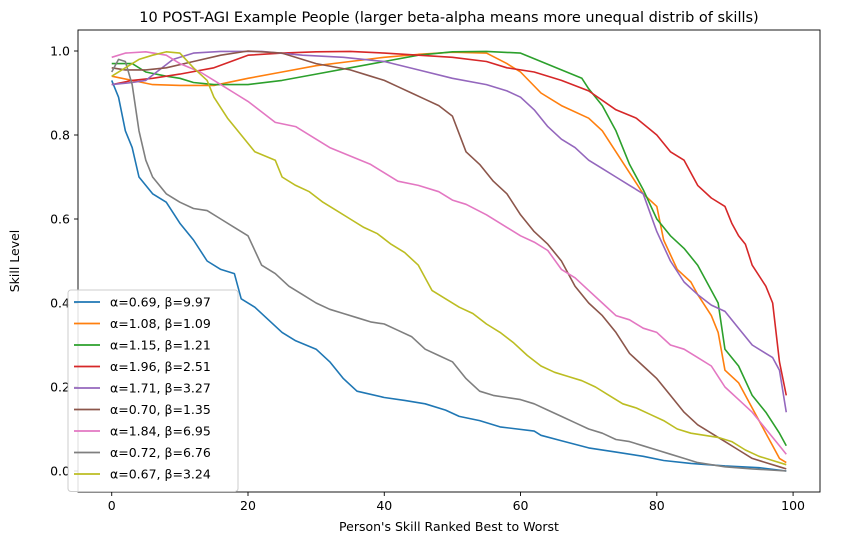 The image size is (846, 545). What do you see at coordinates (657, 505) in the screenshot?
I see `x-tick-label: 80` at bounding box center [657, 505].